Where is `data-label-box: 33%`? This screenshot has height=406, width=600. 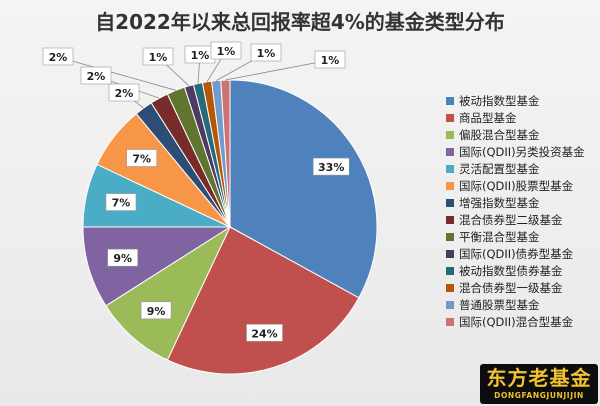
data-label-box: 33% is located at coordinates (331, 166).